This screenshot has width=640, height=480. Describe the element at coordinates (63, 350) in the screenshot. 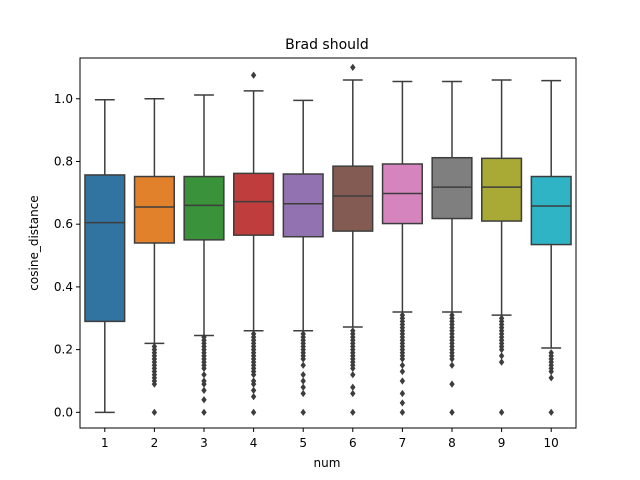

I see `y-tick-label: 0.2` at that location.